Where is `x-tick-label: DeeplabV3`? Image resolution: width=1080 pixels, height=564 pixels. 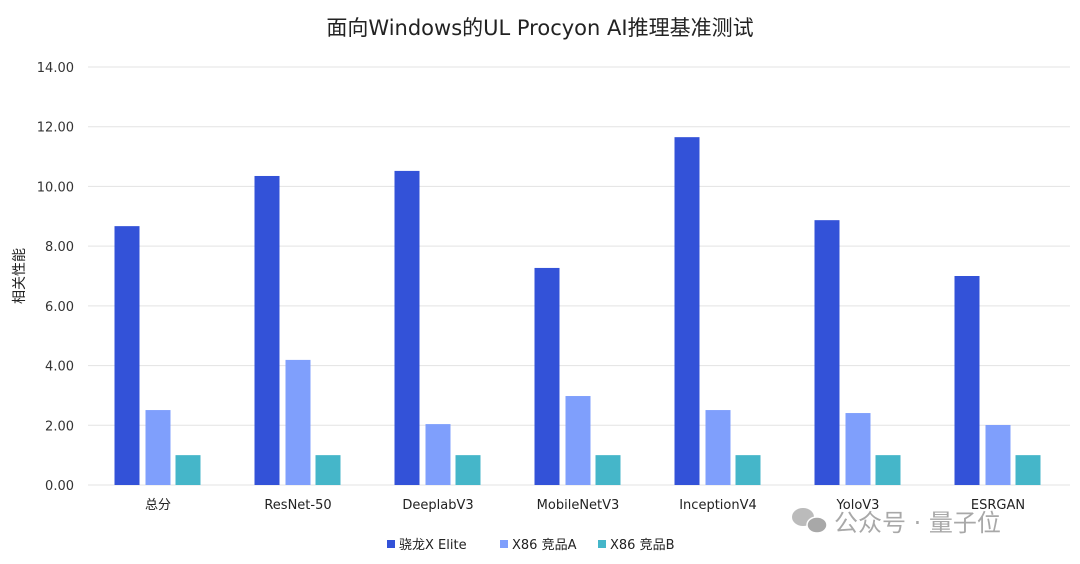
x-tick-label: DeeplabV3 is located at coordinates (437, 505).